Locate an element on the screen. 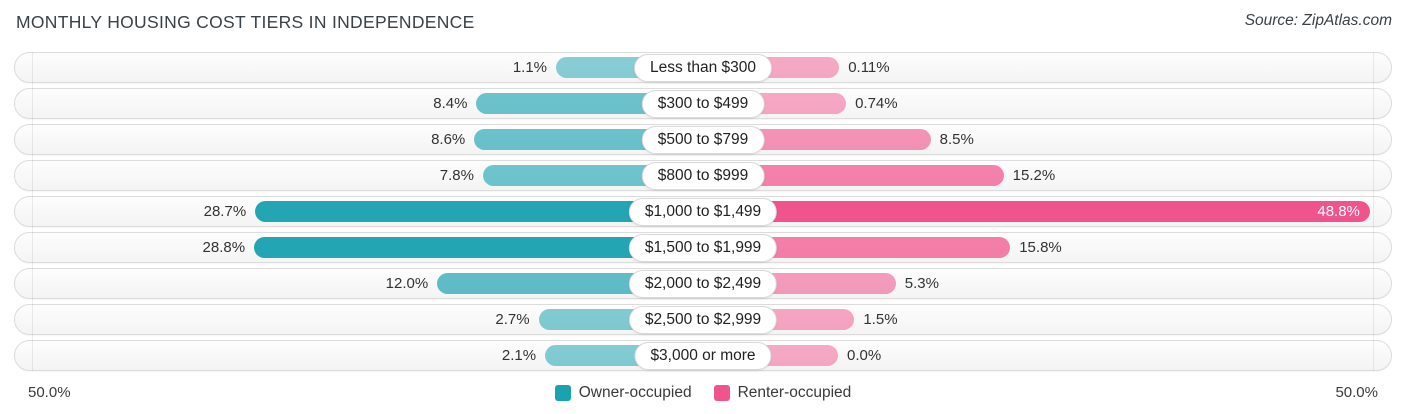 The image size is (1406, 414). cost-tier-row: 2.7% 1.5% $2,500 to $2,999 is located at coordinates (703, 319).